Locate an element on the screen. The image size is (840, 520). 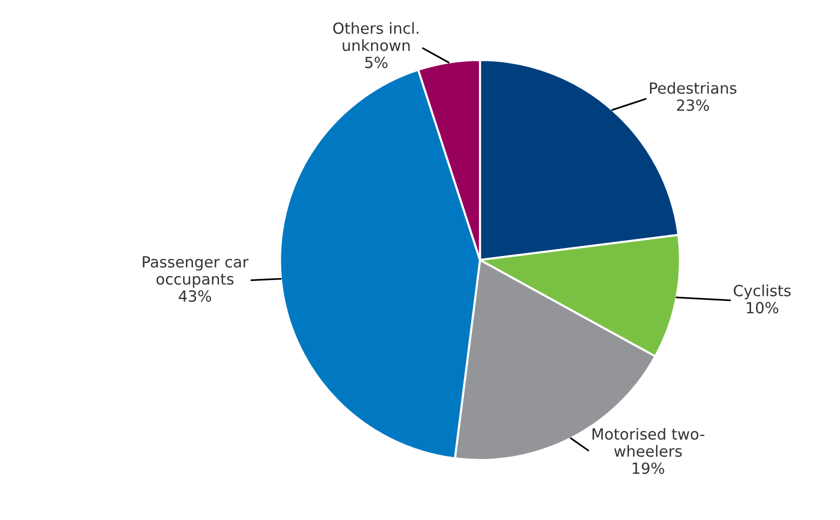
slice-label: Motorised two- wheelers is located at coordinates (648, 442).